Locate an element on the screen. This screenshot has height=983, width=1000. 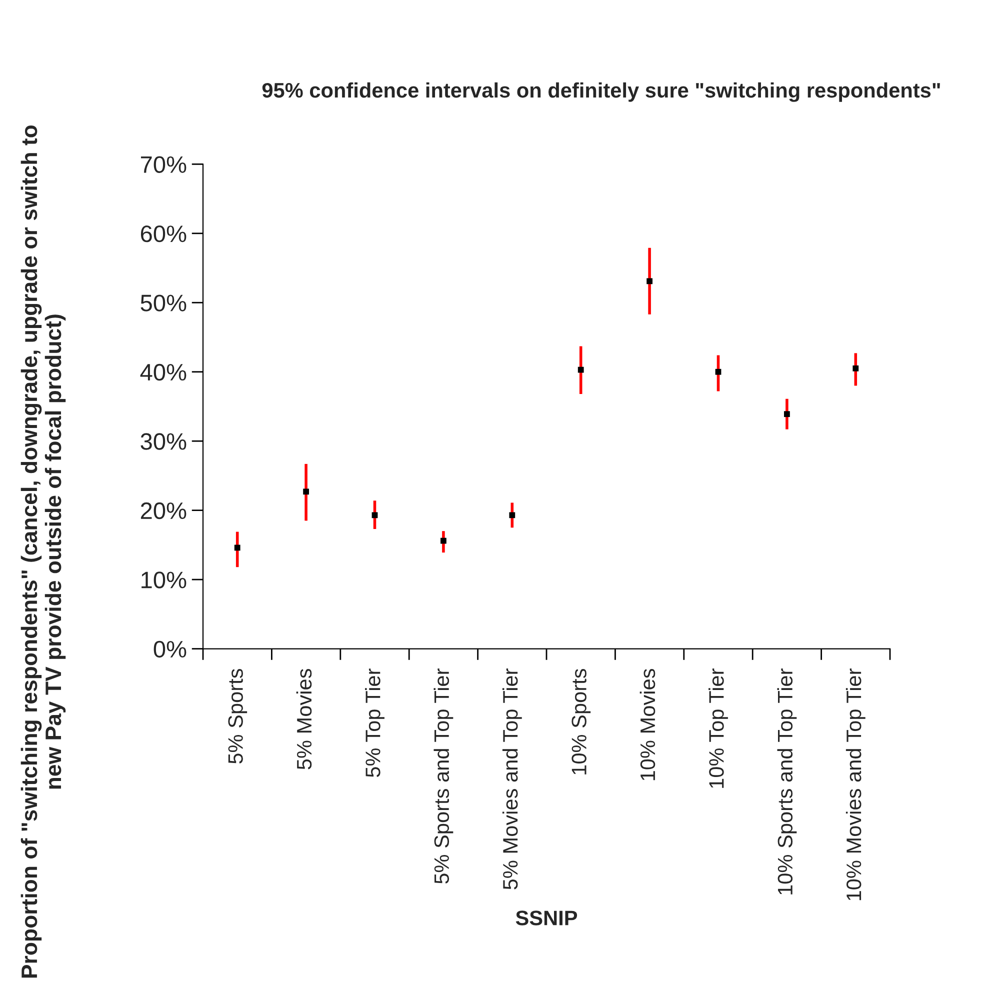
y-tick-label: 20% is located at coordinates (163, 511).